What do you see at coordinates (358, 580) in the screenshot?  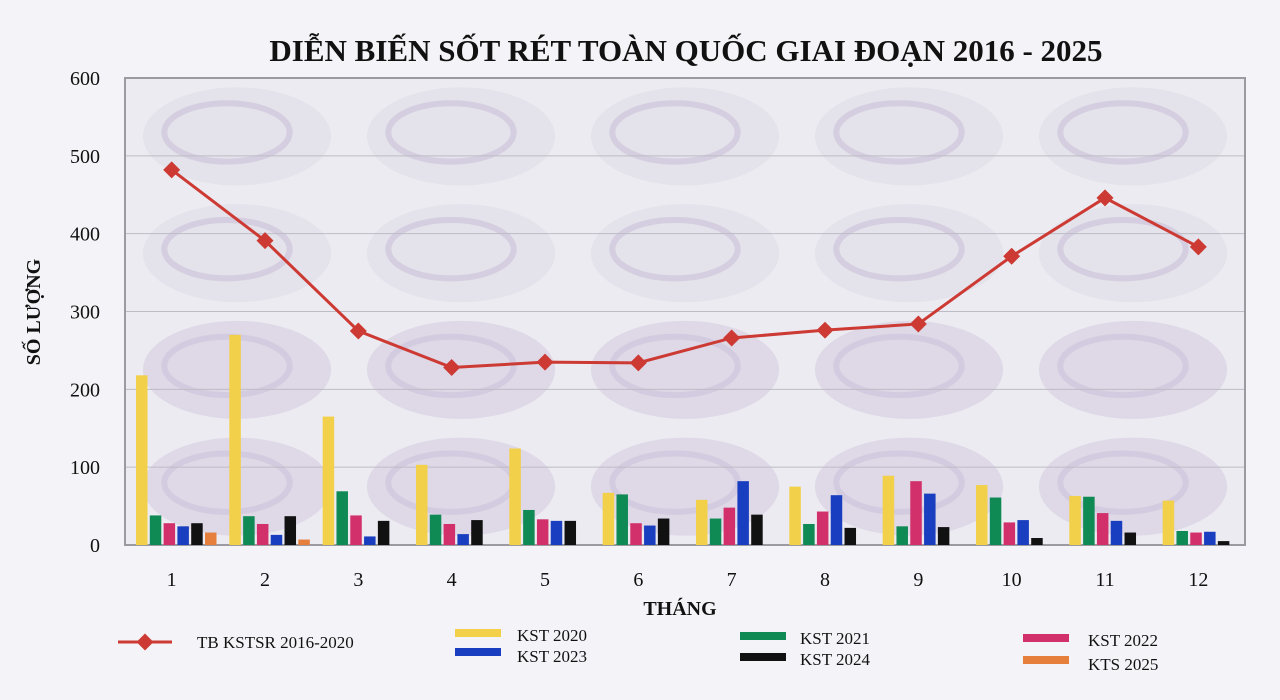 I see `x-tick-label: 3` at bounding box center [358, 580].